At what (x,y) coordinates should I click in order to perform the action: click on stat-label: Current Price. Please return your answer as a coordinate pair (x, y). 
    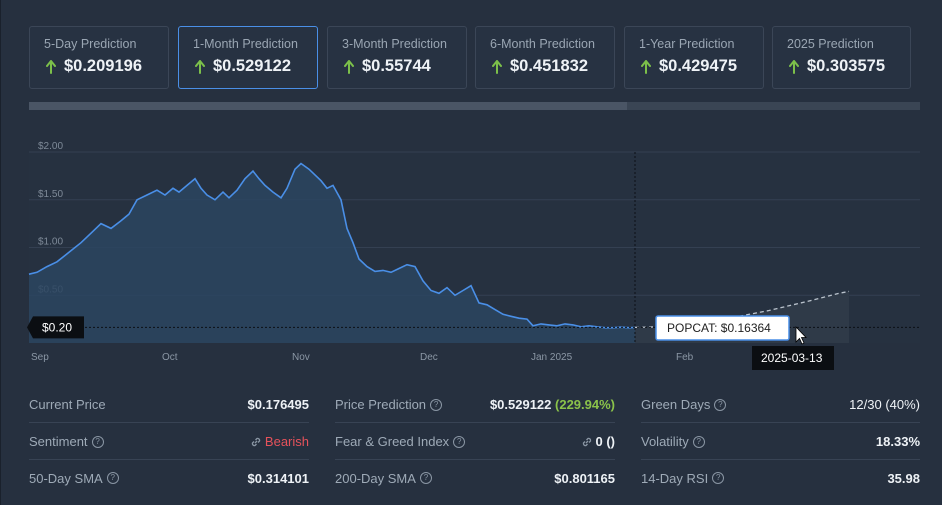
    Looking at the image, I should click on (67, 404).